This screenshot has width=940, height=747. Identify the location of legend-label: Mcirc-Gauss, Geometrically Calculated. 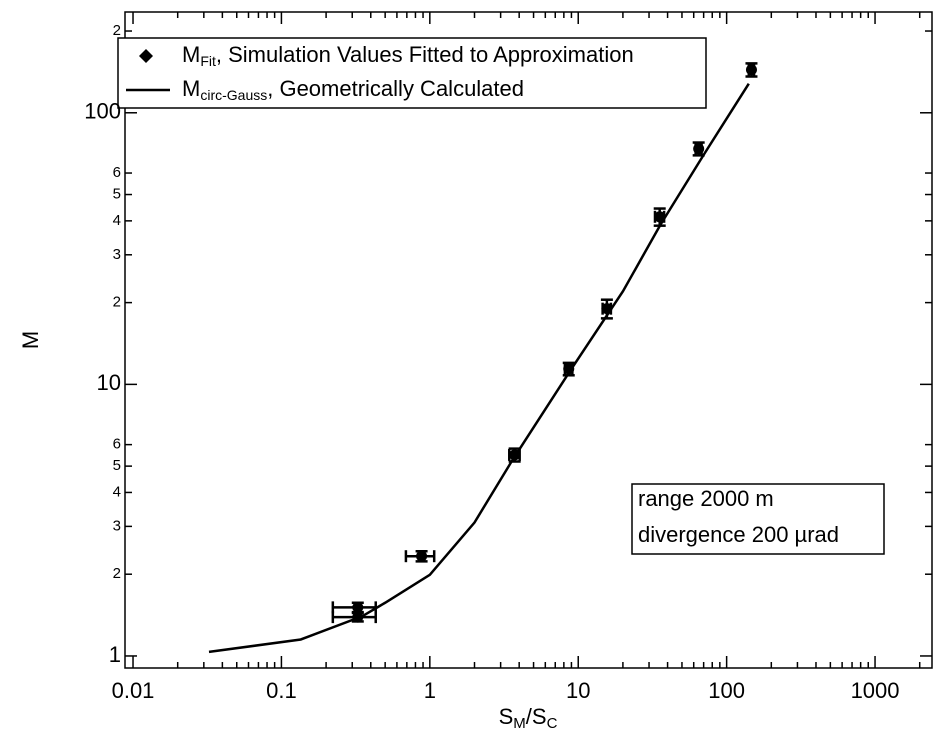
(353, 89).